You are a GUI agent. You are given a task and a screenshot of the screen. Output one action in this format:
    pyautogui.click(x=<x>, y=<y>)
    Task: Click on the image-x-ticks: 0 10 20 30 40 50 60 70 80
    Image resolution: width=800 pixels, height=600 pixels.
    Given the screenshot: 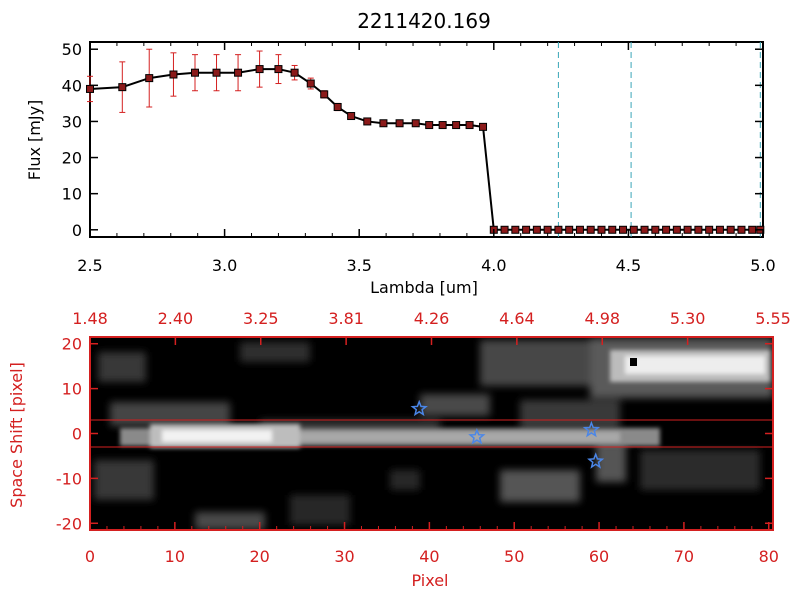 What is the action you would take?
    pyautogui.click(x=432, y=544)
    